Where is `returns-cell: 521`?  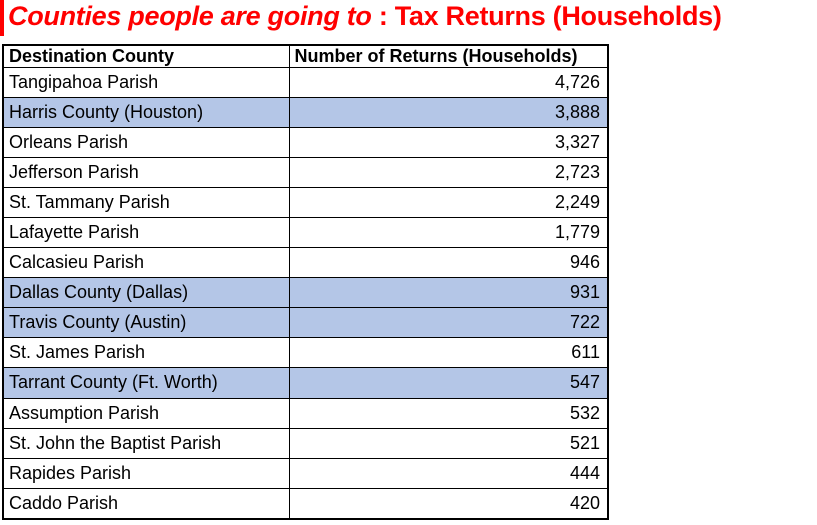 returns-cell: 521 is located at coordinates (448, 443).